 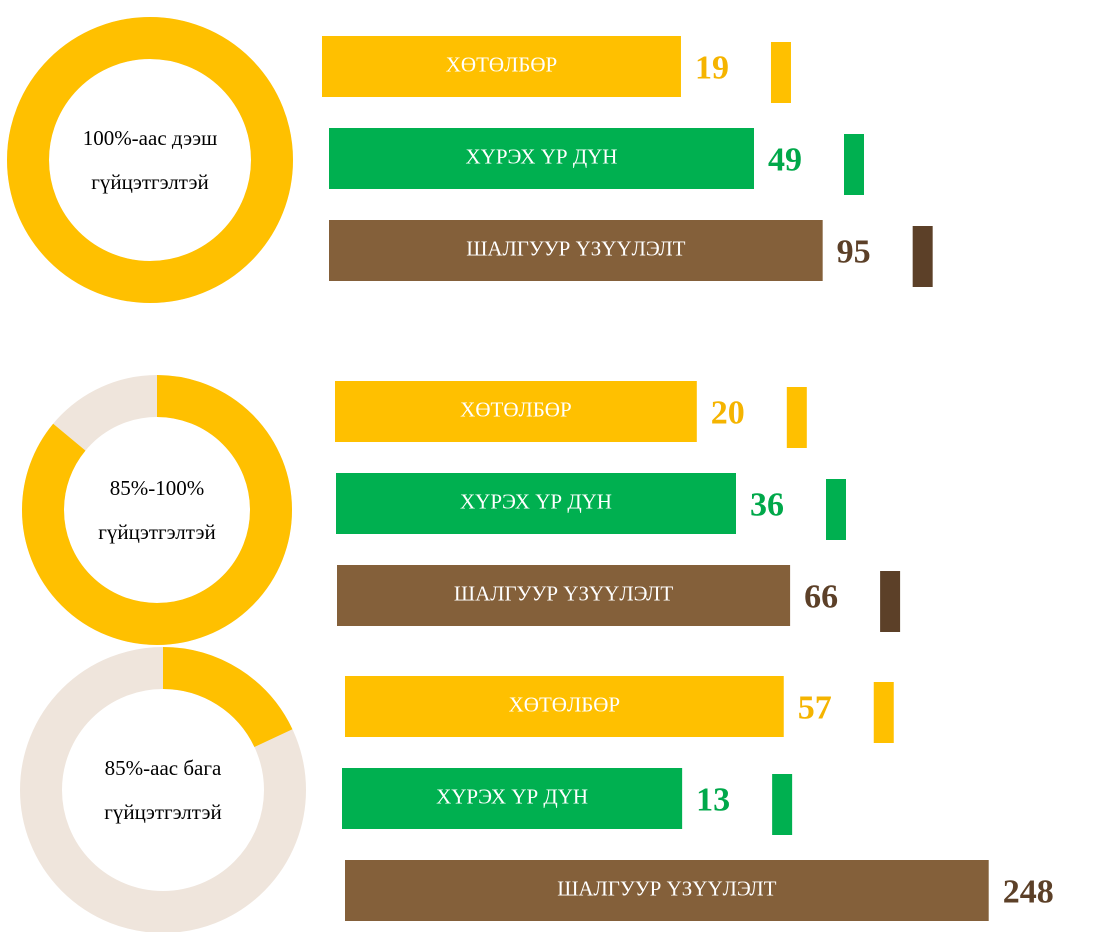 I want to click on bar-value: 57, so click(x=815, y=707).